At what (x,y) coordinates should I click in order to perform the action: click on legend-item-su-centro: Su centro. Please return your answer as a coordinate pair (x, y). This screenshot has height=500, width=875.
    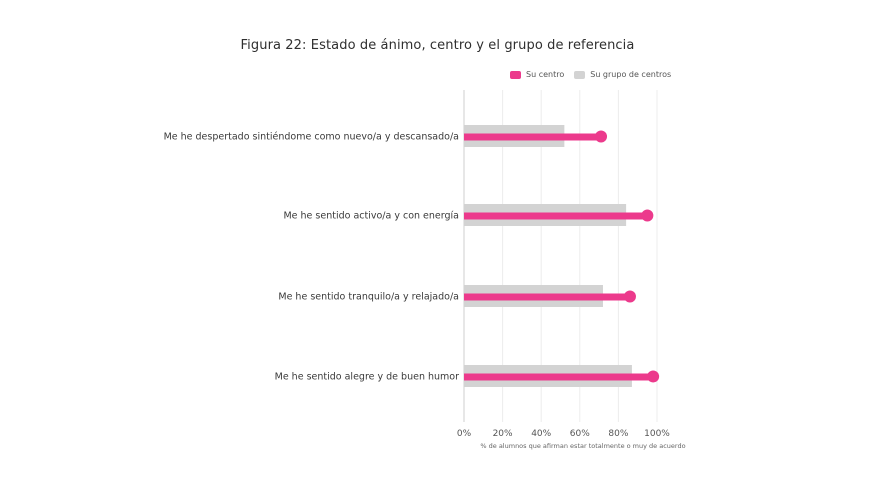
    Looking at the image, I should click on (537, 74).